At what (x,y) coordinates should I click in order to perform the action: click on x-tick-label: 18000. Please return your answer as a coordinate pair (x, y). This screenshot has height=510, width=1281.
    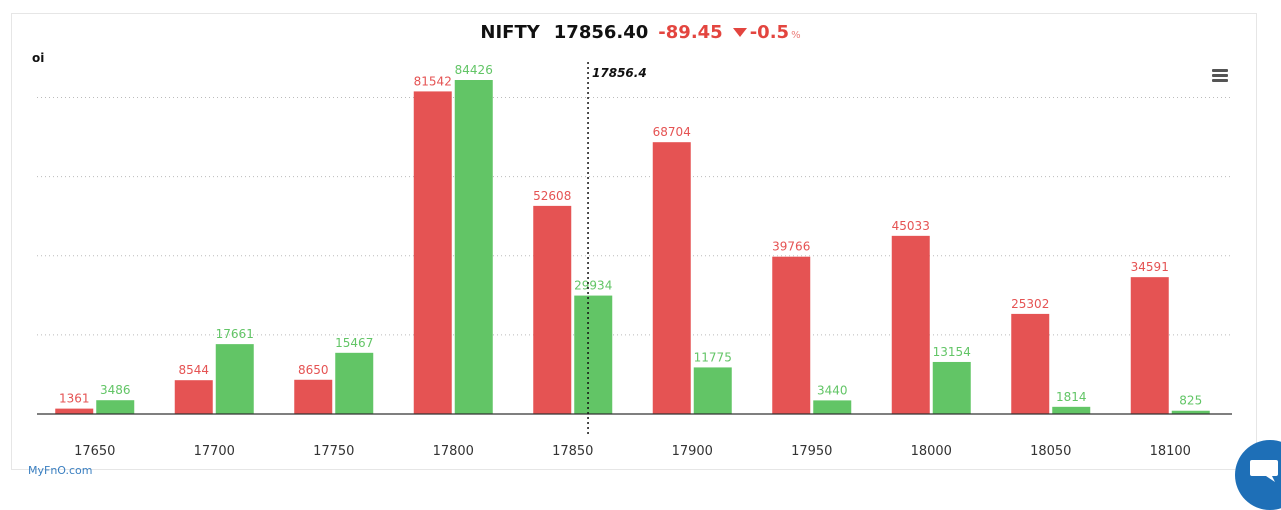
    Looking at the image, I should click on (931, 451).